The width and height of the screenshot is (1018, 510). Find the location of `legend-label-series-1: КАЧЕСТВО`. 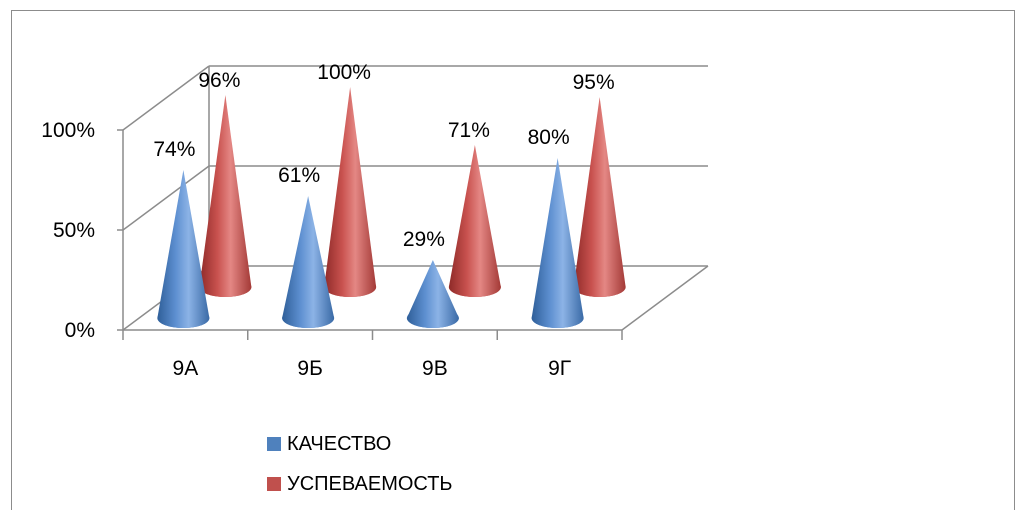

legend-label-series-1: КАЧЕСТВО is located at coordinates (339, 443).